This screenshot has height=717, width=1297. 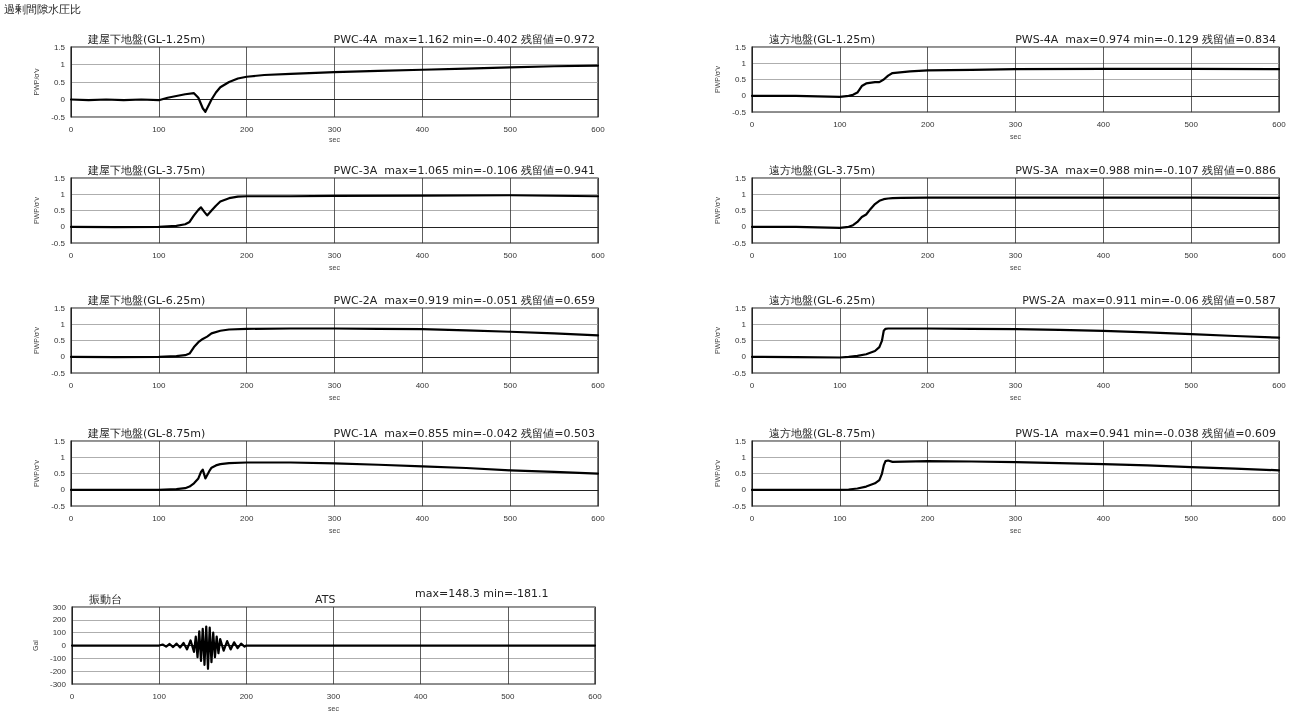 What do you see at coordinates (822, 39) in the screenshot?
I see `chart-title: 遠方地盤(GL-1.25m)` at bounding box center [822, 39].